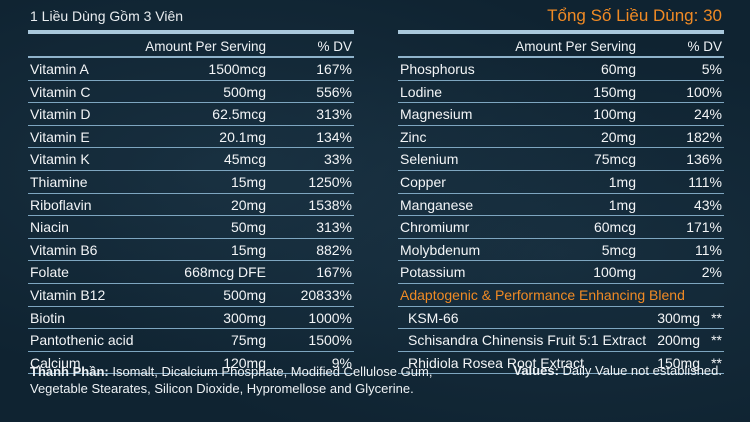 This screenshot has height=422, width=750. Describe the element at coordinates (704, 227) in the screenshot. I see `nutrient-dv: 171%` at that location.